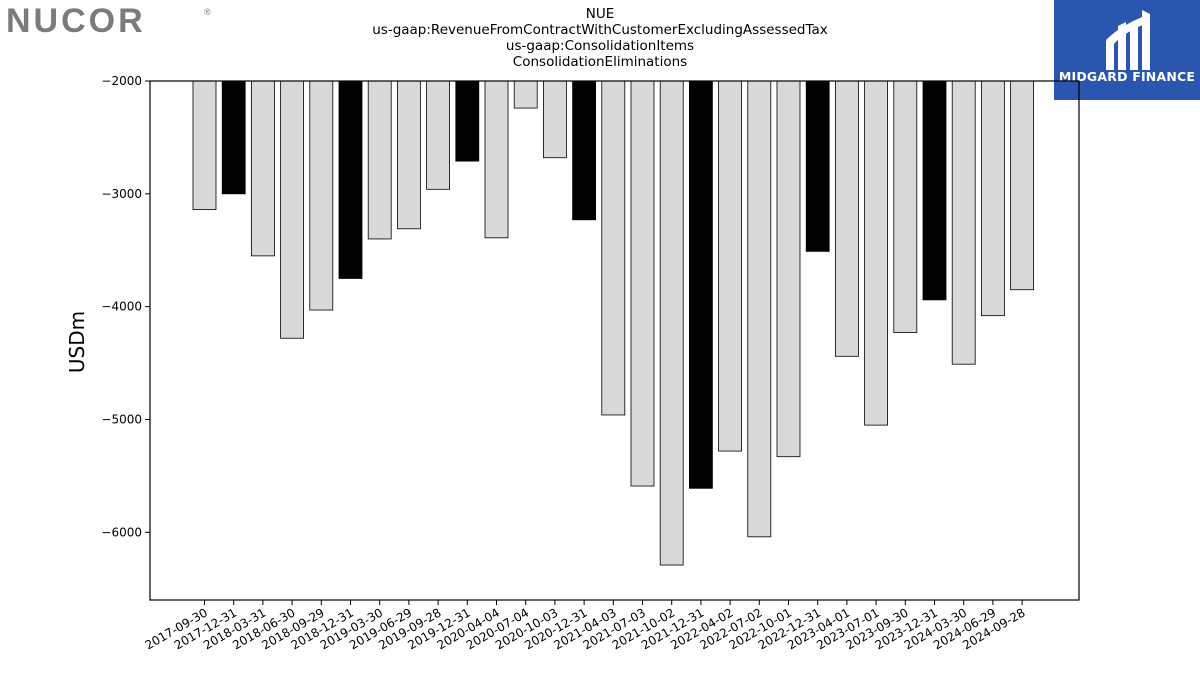 The height and width of the screenshot is (675, 1200). What do you see at coordinates (600, 62) in the screenshot?
I see `chart-title-line: ConsolidationEliminations` at bounding box center [600, 62].